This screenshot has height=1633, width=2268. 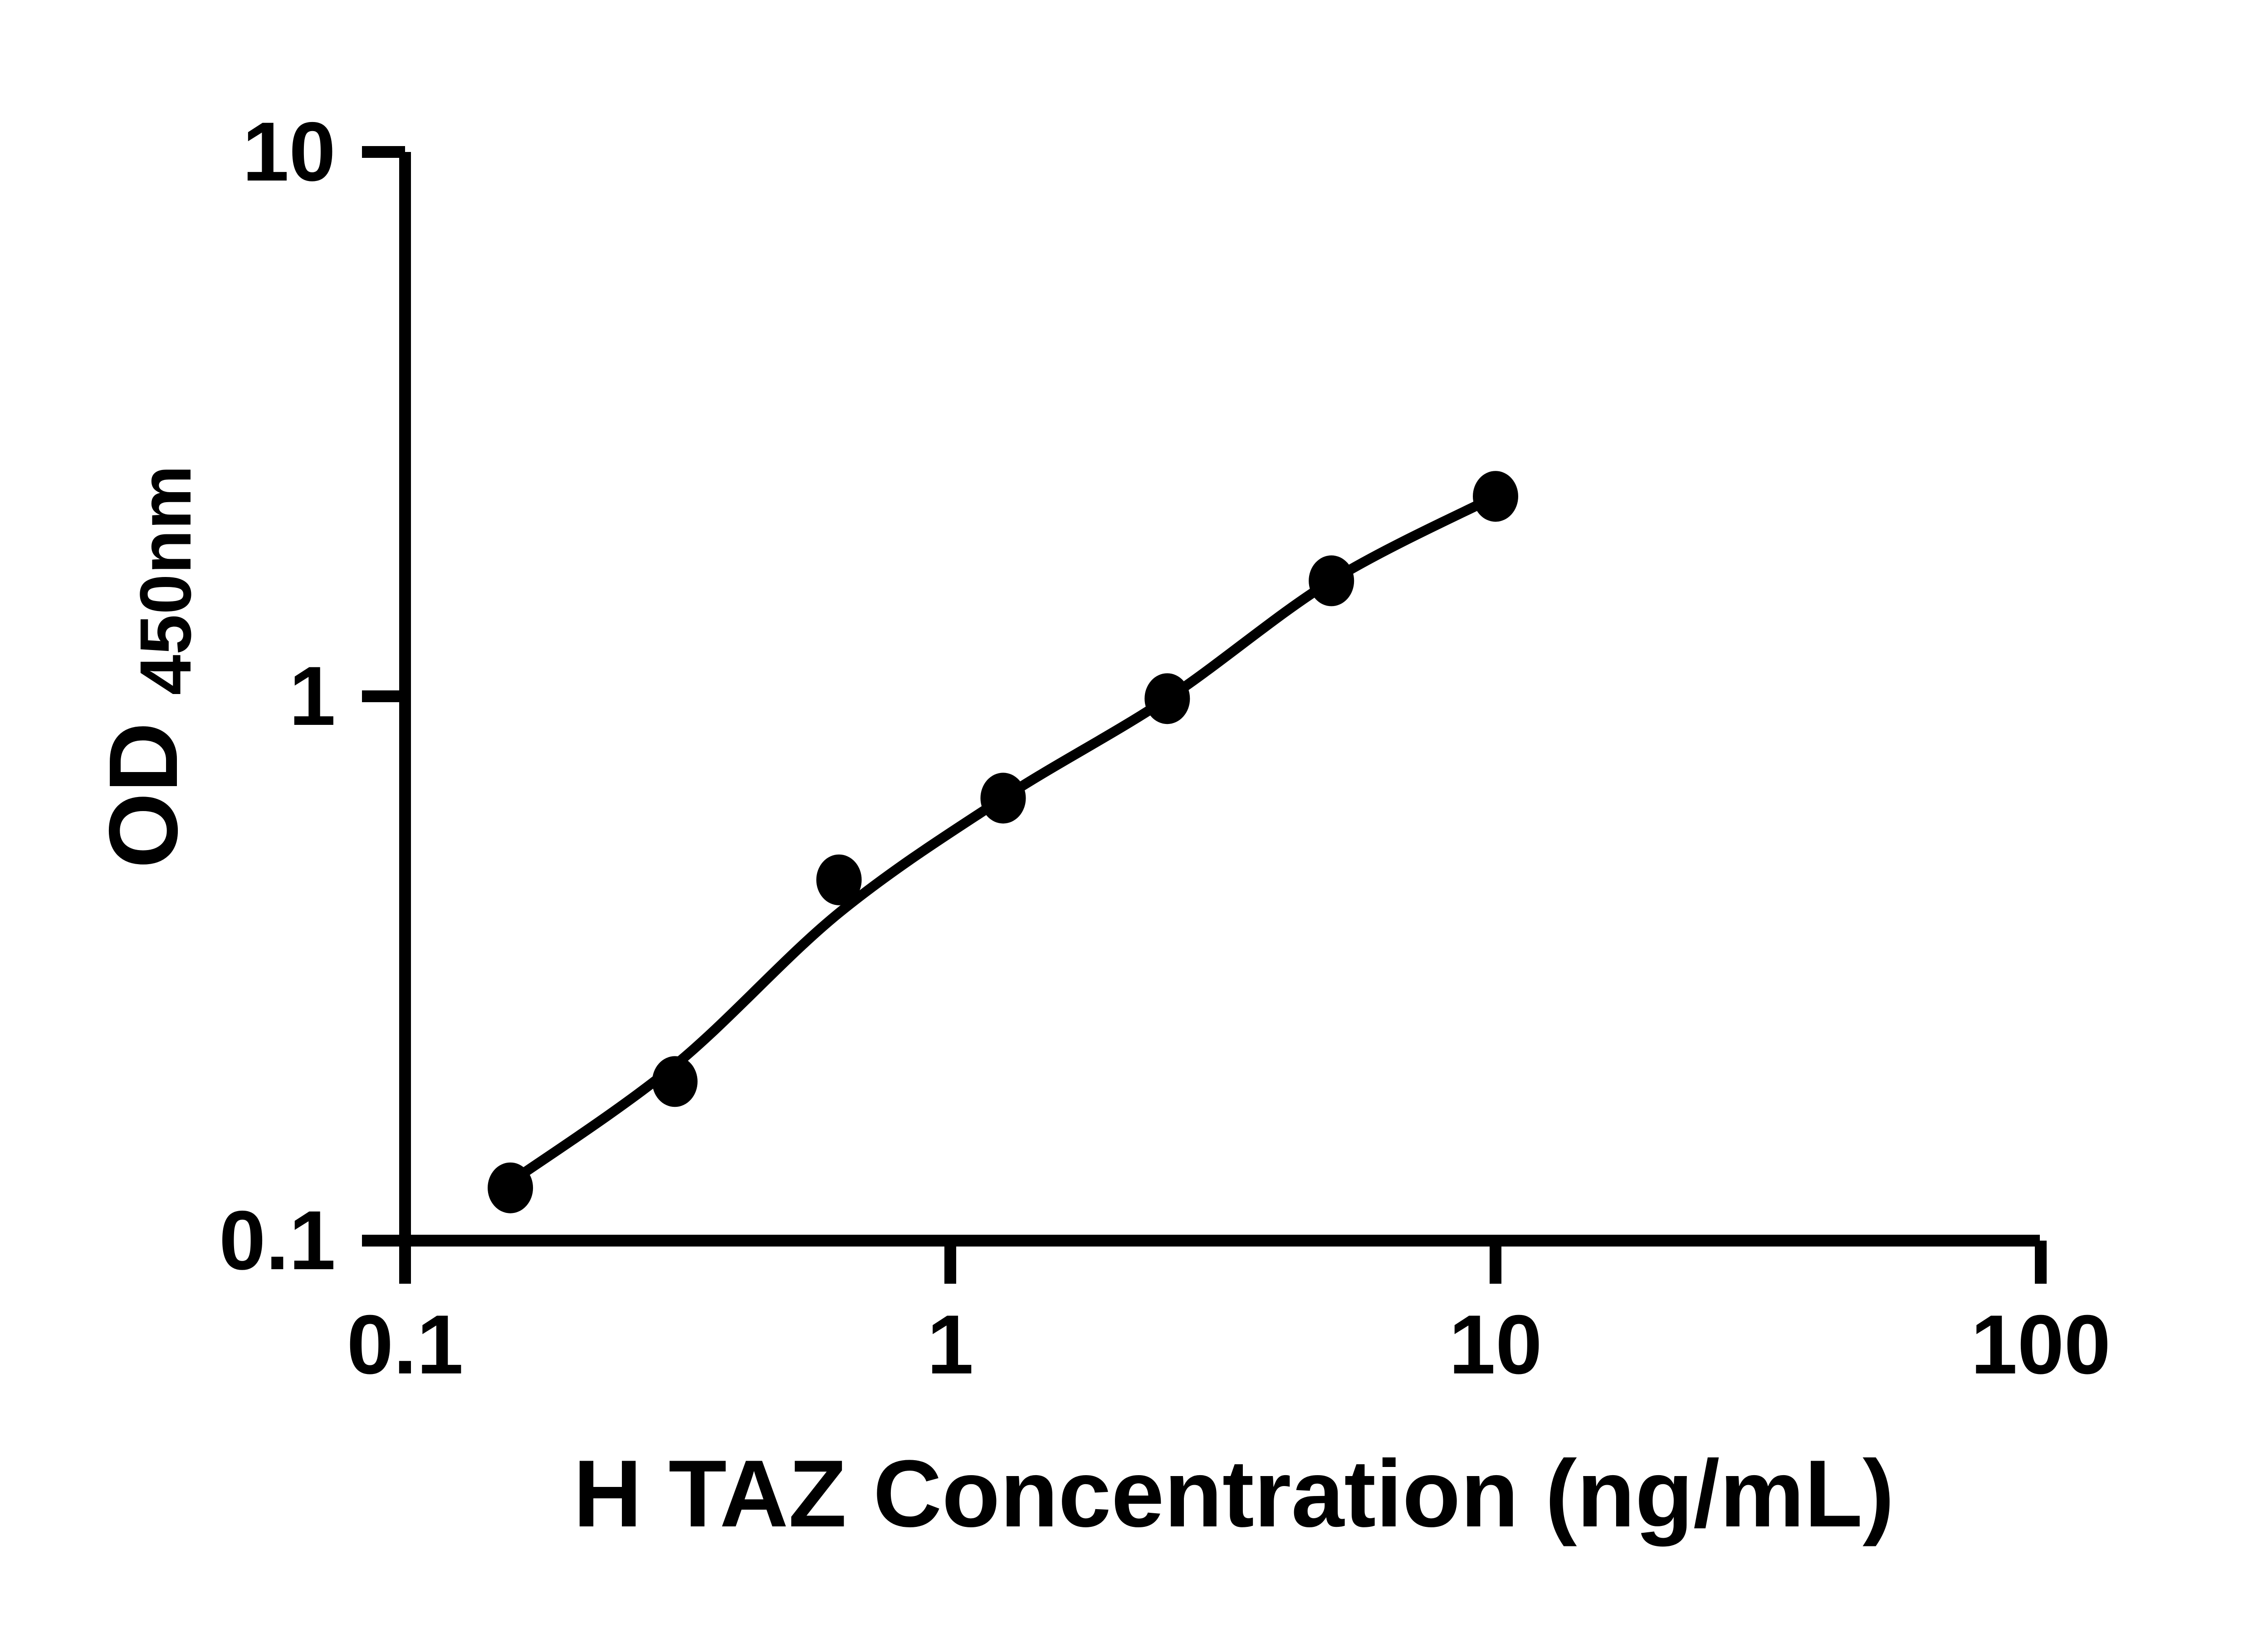 What do you see at coordinates (1233, 1493) in the screenshot?
I see `x-axis-title: H TAZ Concentration (ng/mL)` at bounding box center [1233, 1493].